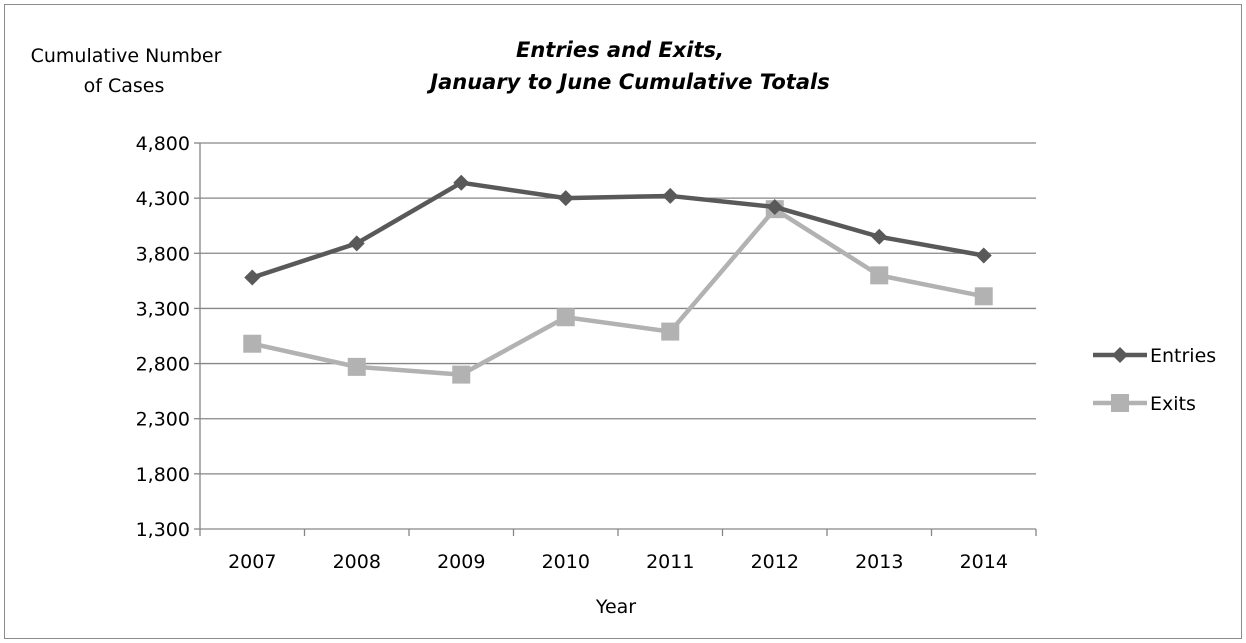 The height and width of the screenshot is (643, 1246). What do you see at coordinates (879, 562) in the screenshot?
I see `x-tick-label: 2013` at bounding box center [879, 562].